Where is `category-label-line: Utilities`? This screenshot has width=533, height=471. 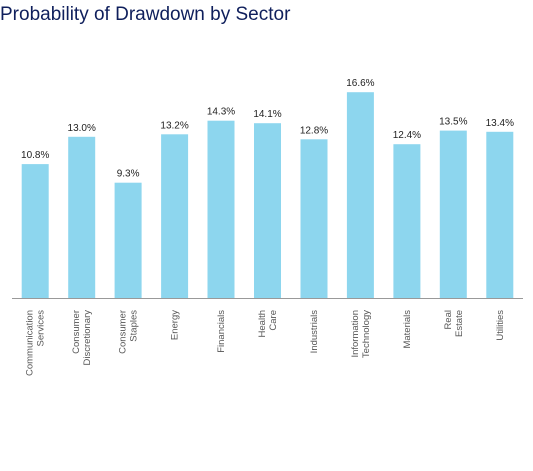 category-label-line: Utilities is located at coordinates (500, 325).